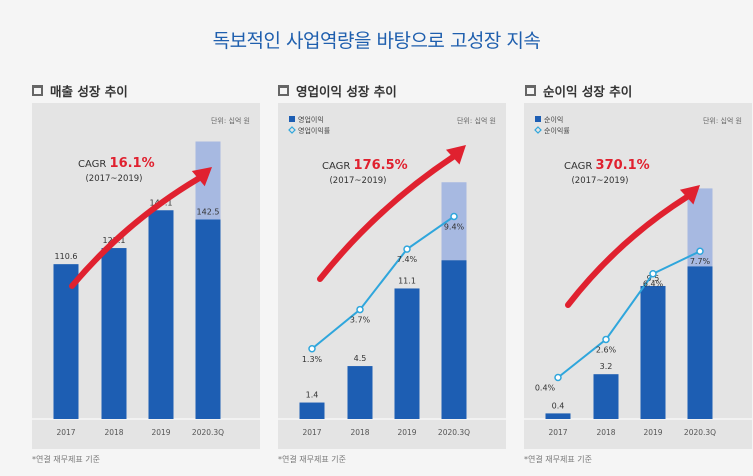  Describe the element at coordinates (606, 366) in the screenshot. I see `bar-value-label: 3.2` at that location.